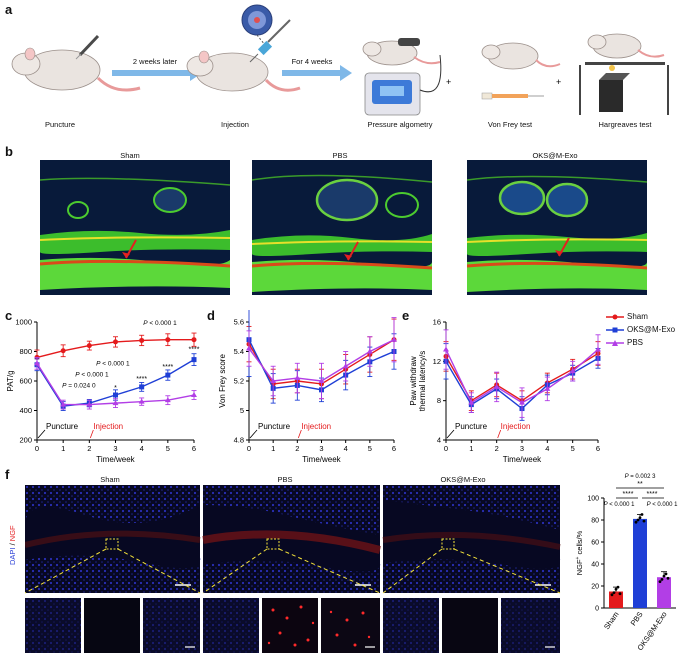 The image size is (685, 655). What do you see at coordinates (135, 227) in the screenshot?
I see `mri-image-sham` at bounding box center [135, 227].